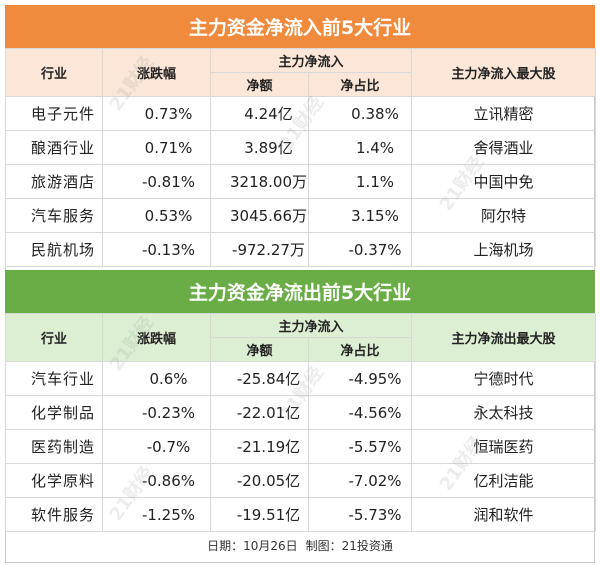  What do you see at coordinates (300, 26) in the screenshot?
I see `inflow-title: 主力资金净流入前5大行业` at bounding box center [300, 26].